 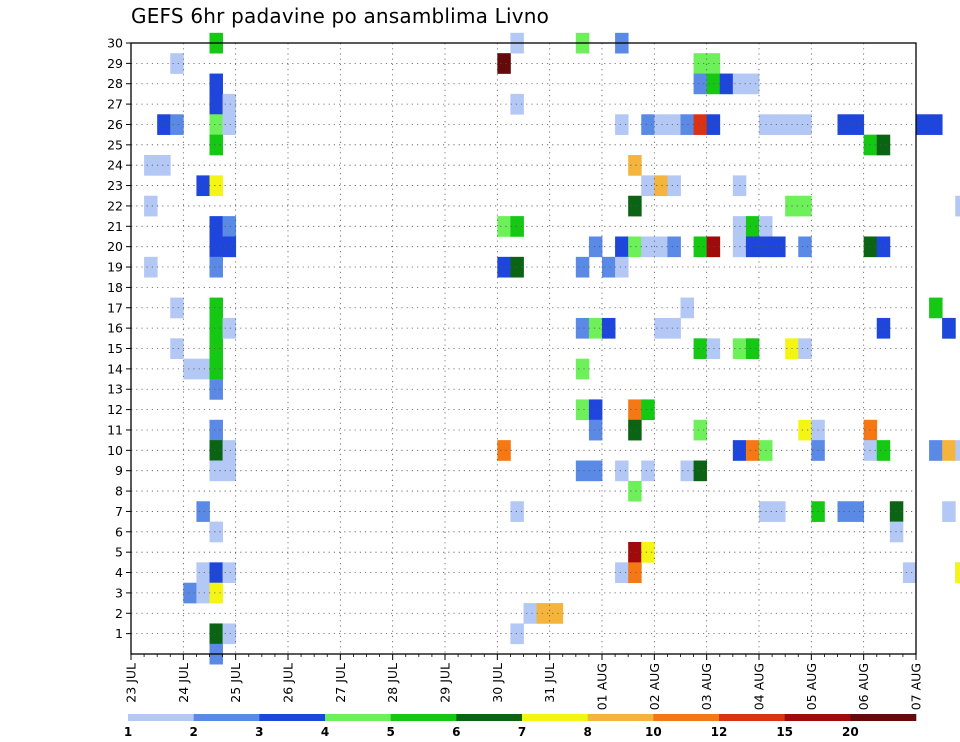 I want to click on y-tick-label: 22, so click(x=115, y=205).